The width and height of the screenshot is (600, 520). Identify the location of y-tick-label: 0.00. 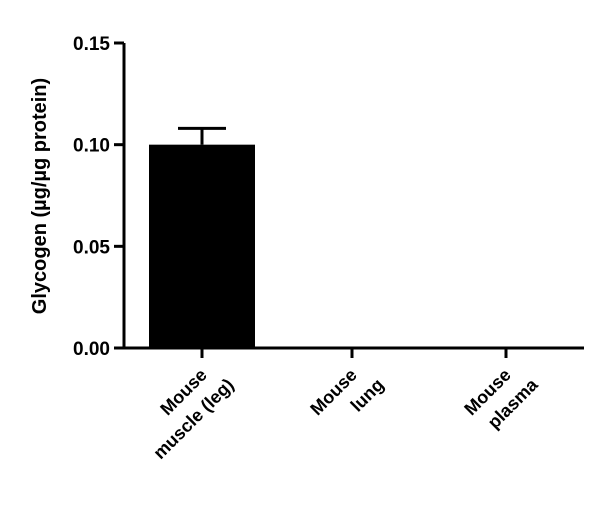
(91, 349).